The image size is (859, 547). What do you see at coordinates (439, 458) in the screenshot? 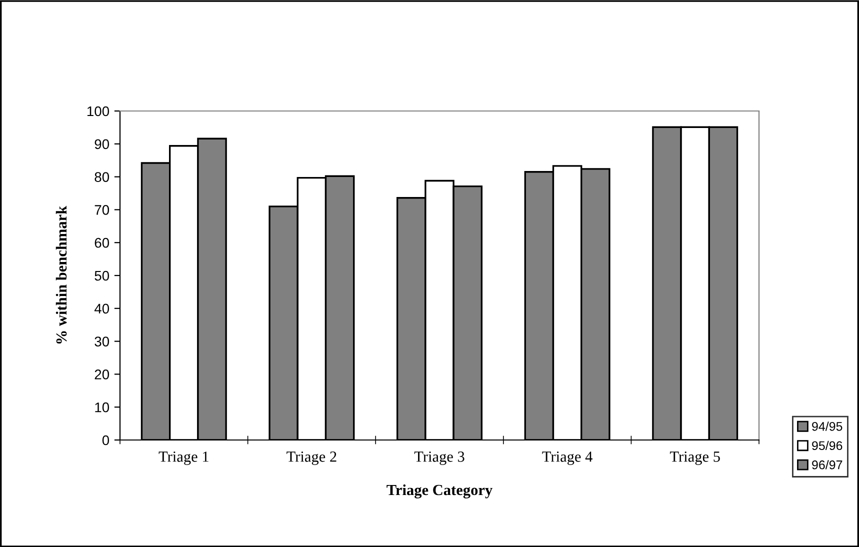
I see `x-tick-label: Triage 3` at bounding box center [439, 458].